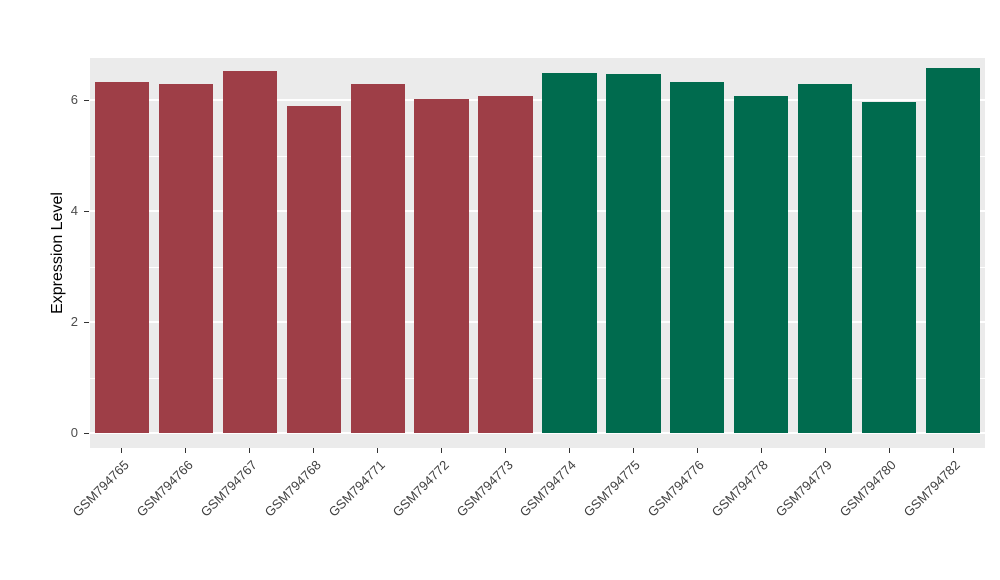  What do you see at coordinates (953, 250) in the screenshot?
I see `bar-GSM794782` at bounding box center [953, 250].